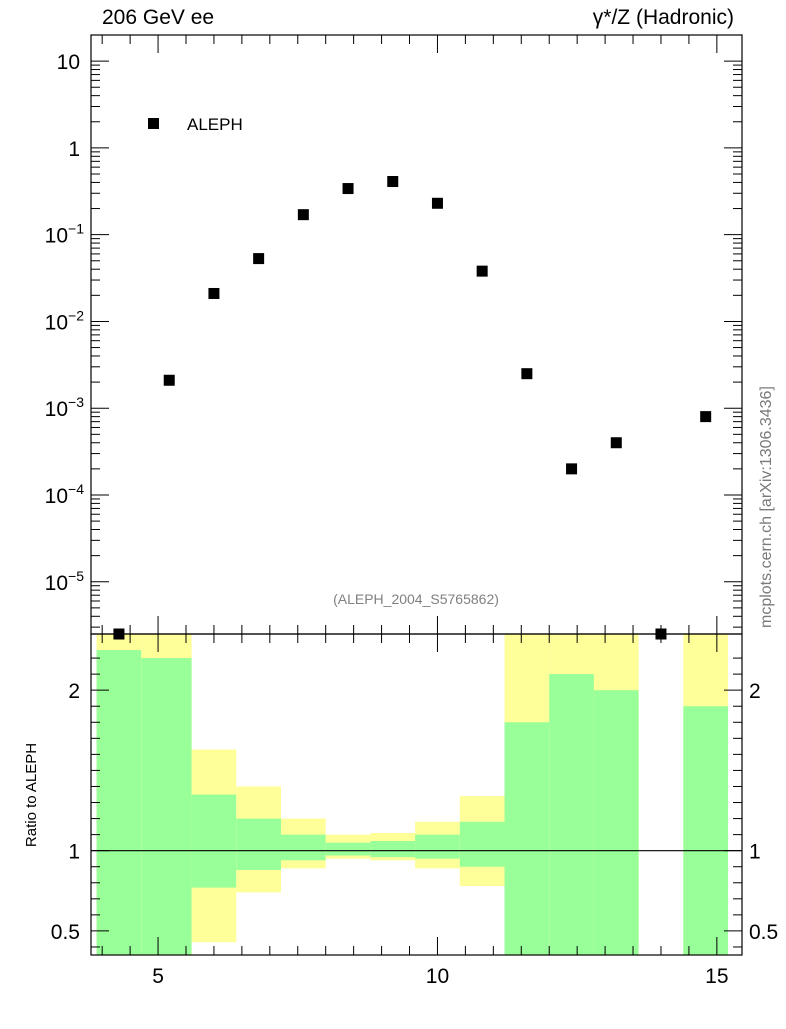 This screenshot has width=786, height=1029. What do you see at coordinates (663, 17) in the screenshot?
I see `process-label: γ*/Z (Hadronic)` at bounding box center [663, 17].